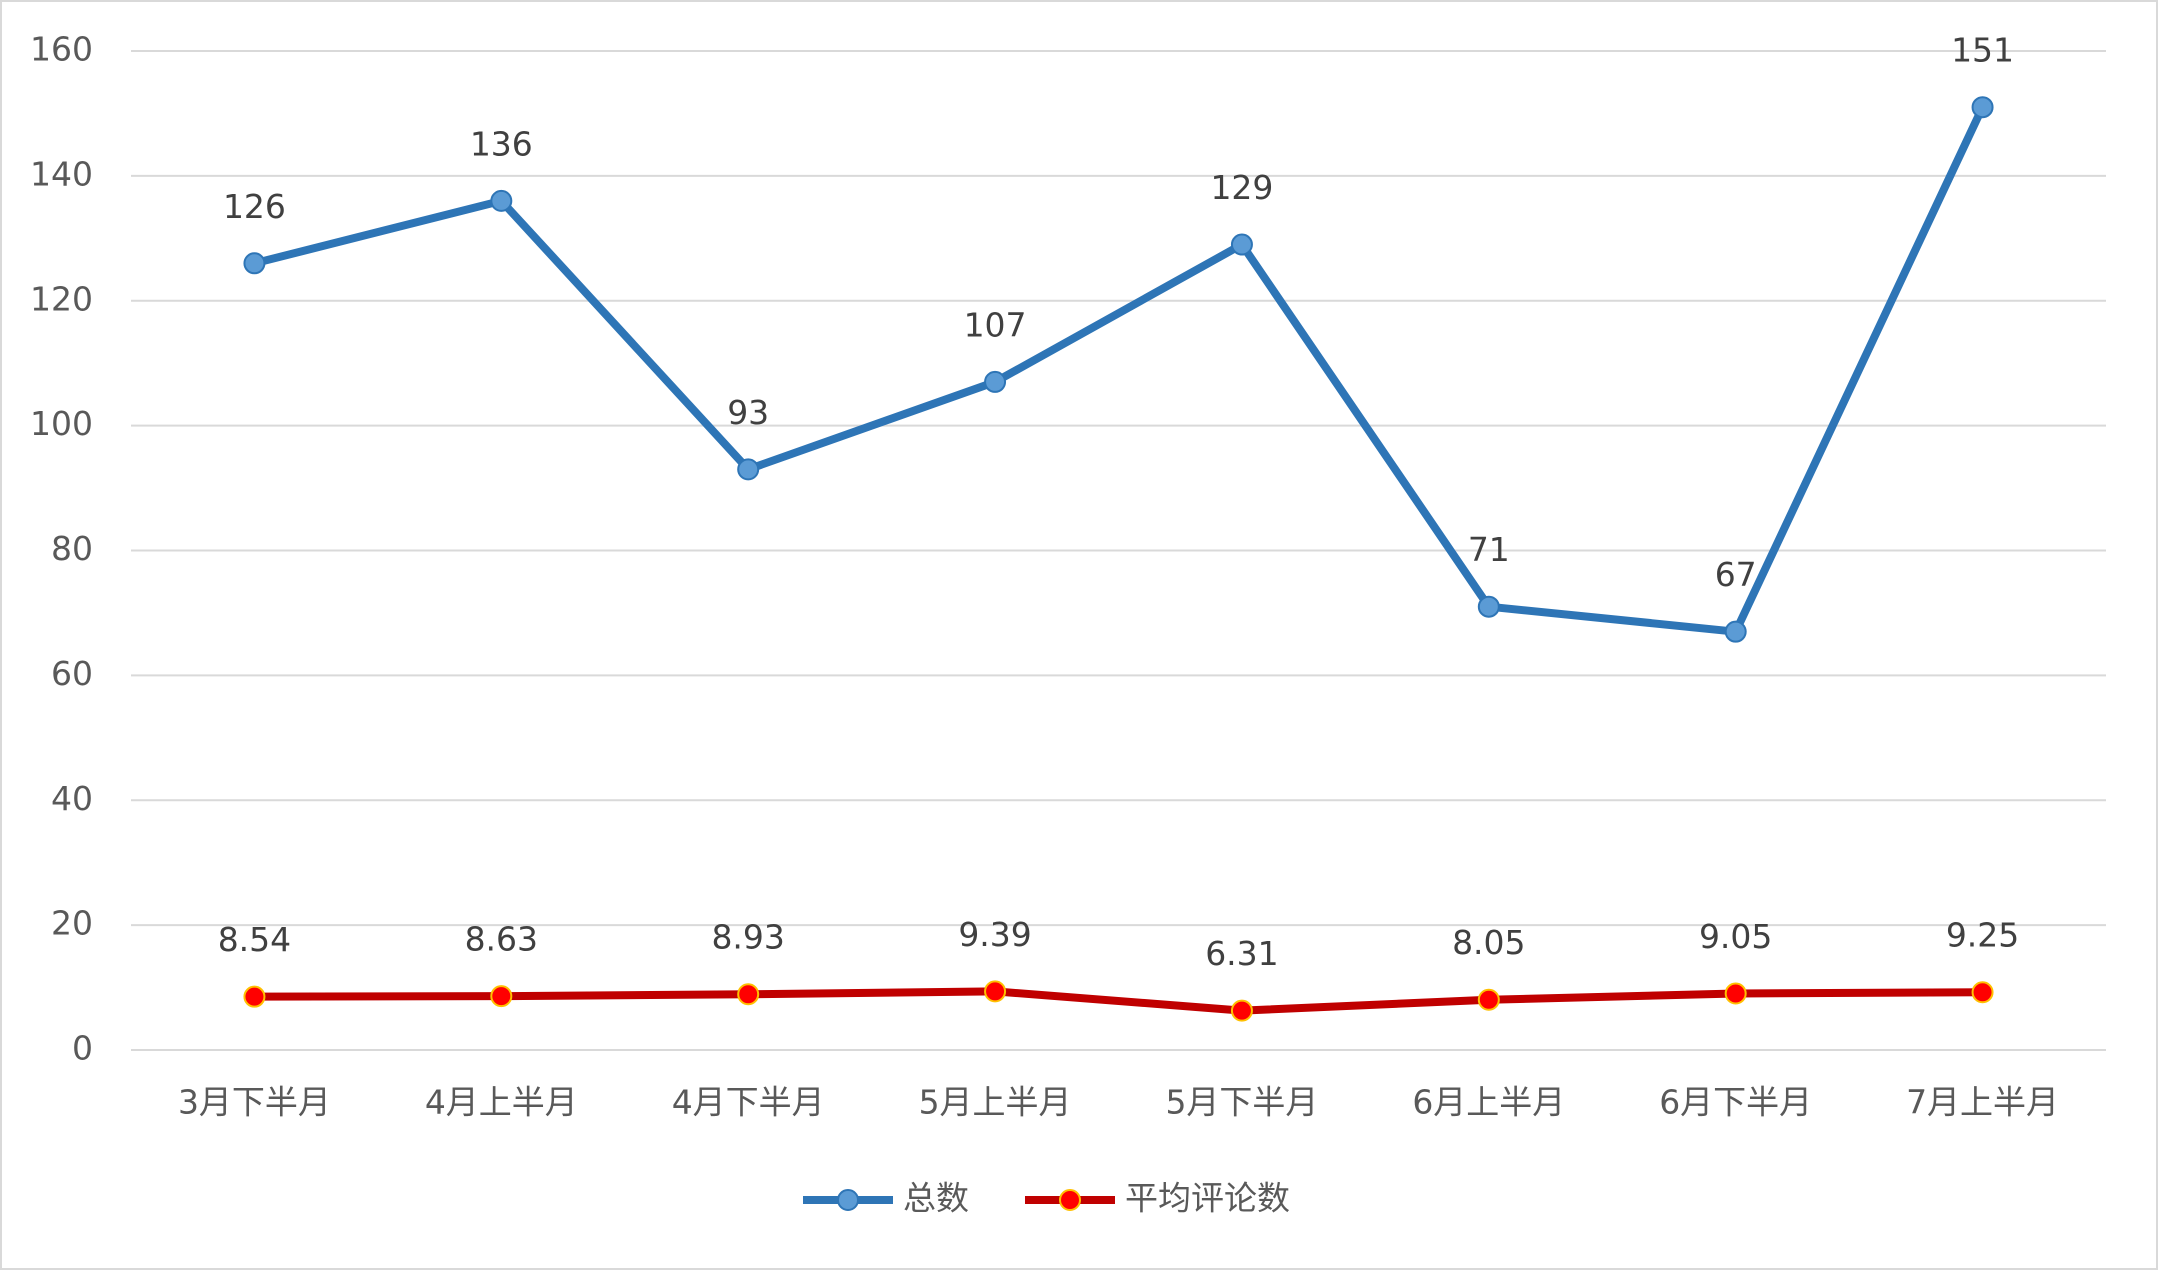 The width and height of the screenshot is (2158, 1270). Describe the element at coordinates (82, 1048) in the screenshot. I see `y-tick-label: 0` at that location.